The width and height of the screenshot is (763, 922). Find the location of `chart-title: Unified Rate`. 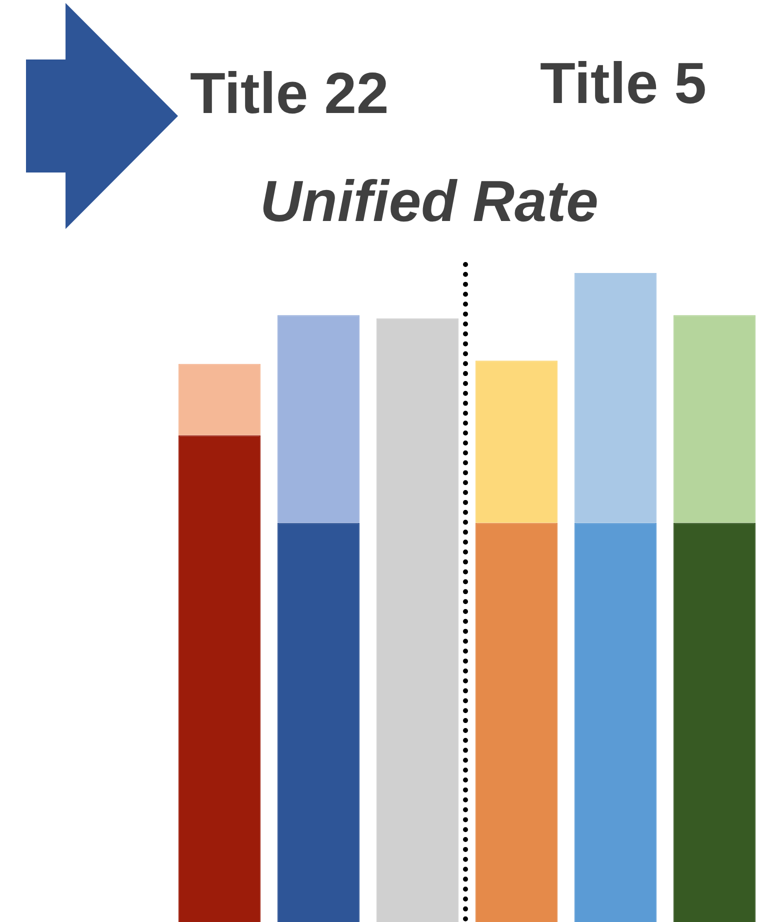

chart-title: Unified Rate is located at coordinates (429, 201).